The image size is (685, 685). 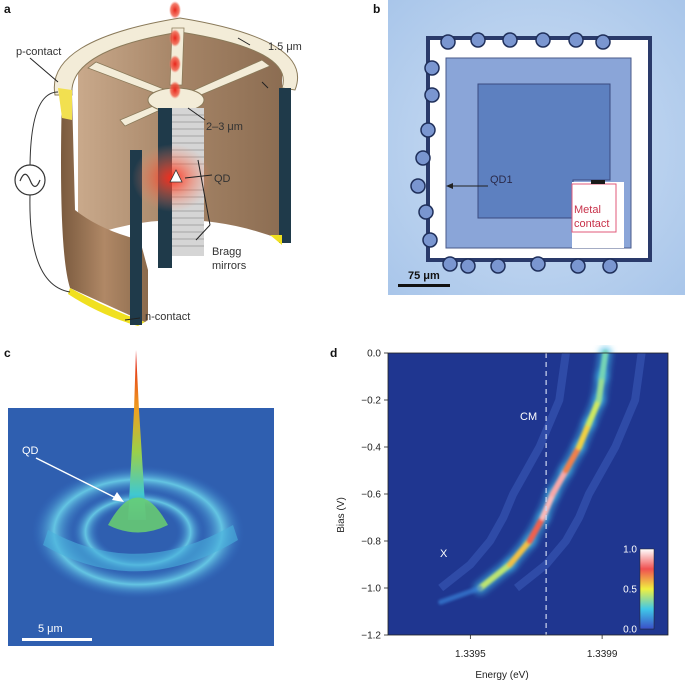 I want to click on colorbar-ticks: 1.0 0.5 0.0, so click(x=630, y=590).